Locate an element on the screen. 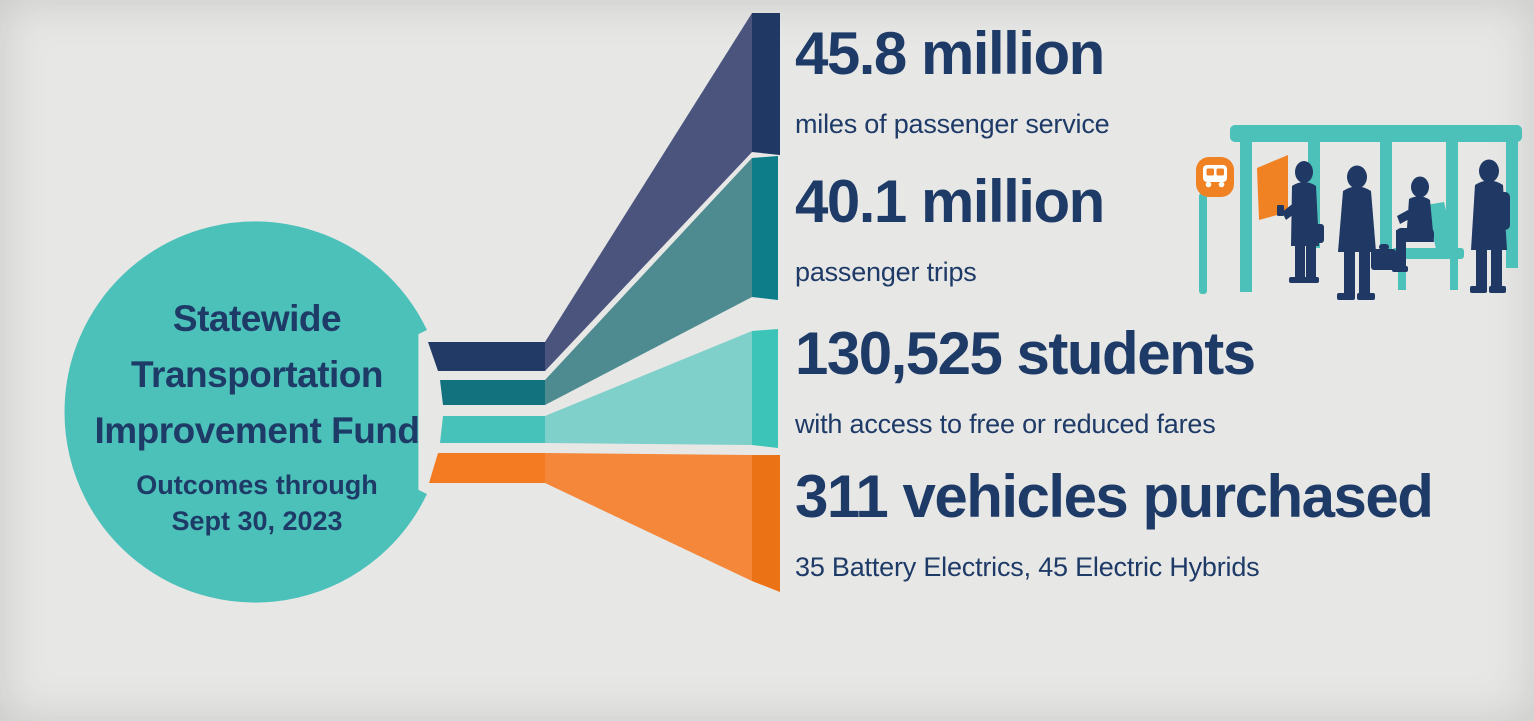 The width and height of the screenshot is (1534, 721). person-standing-briefcase is located at coordinates (1366, 232).